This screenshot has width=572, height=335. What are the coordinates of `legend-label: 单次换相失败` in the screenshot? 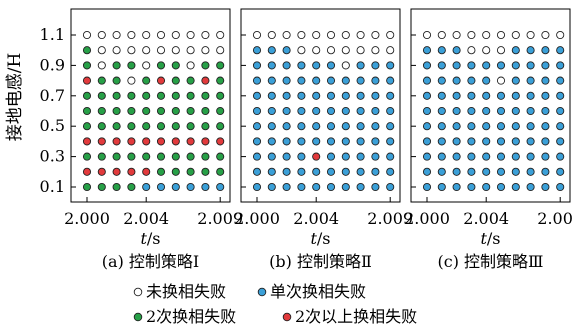 It's located at (318, 291).